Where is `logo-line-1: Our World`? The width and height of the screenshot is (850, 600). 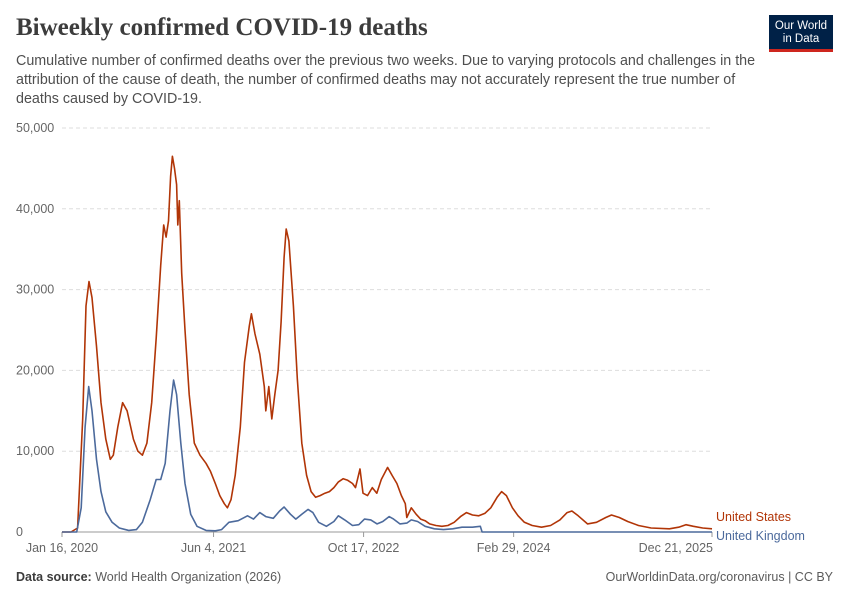
logo-line-1: Our World is located at coordinates (801, 26).